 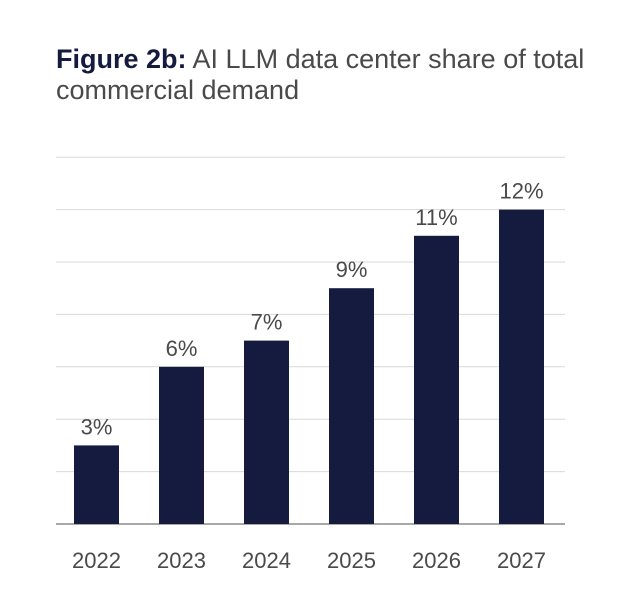 What do you see at coordinates (181, 560) in the screenshot?
I see `x-tick-label-2023: 2023` at bounding box center [181, 560].